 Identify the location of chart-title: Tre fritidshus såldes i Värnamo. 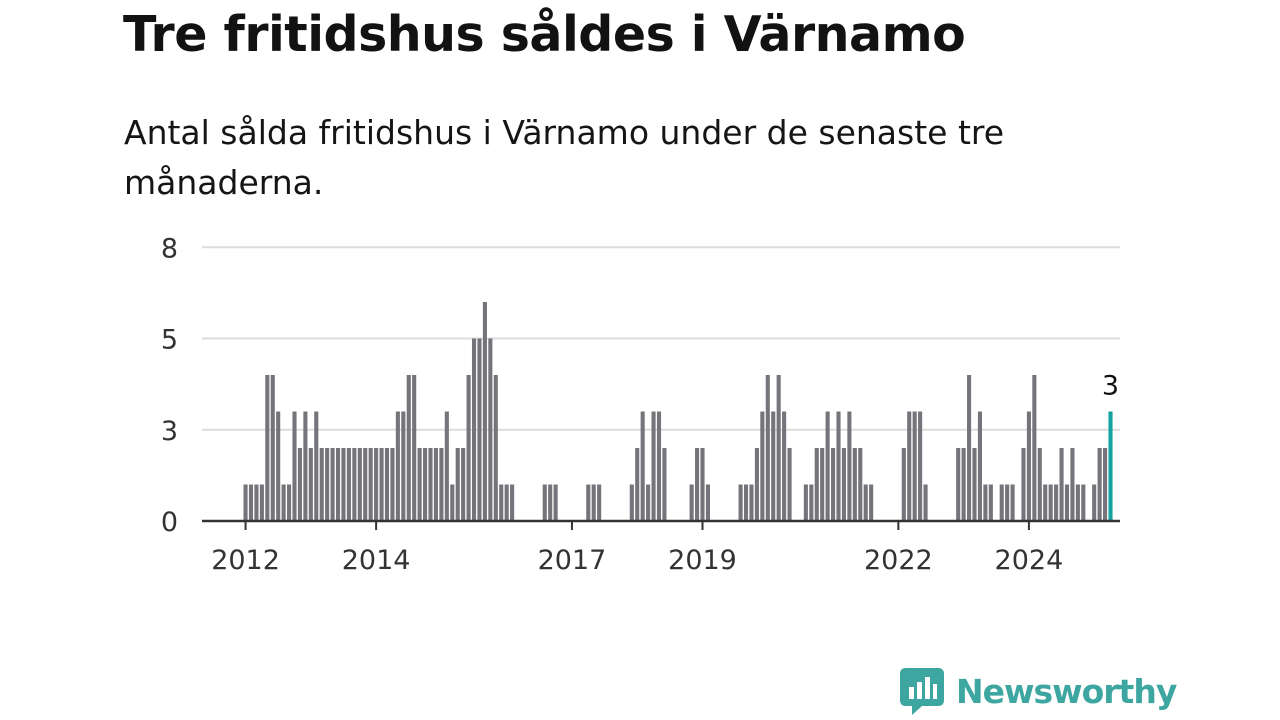
(544, 34).